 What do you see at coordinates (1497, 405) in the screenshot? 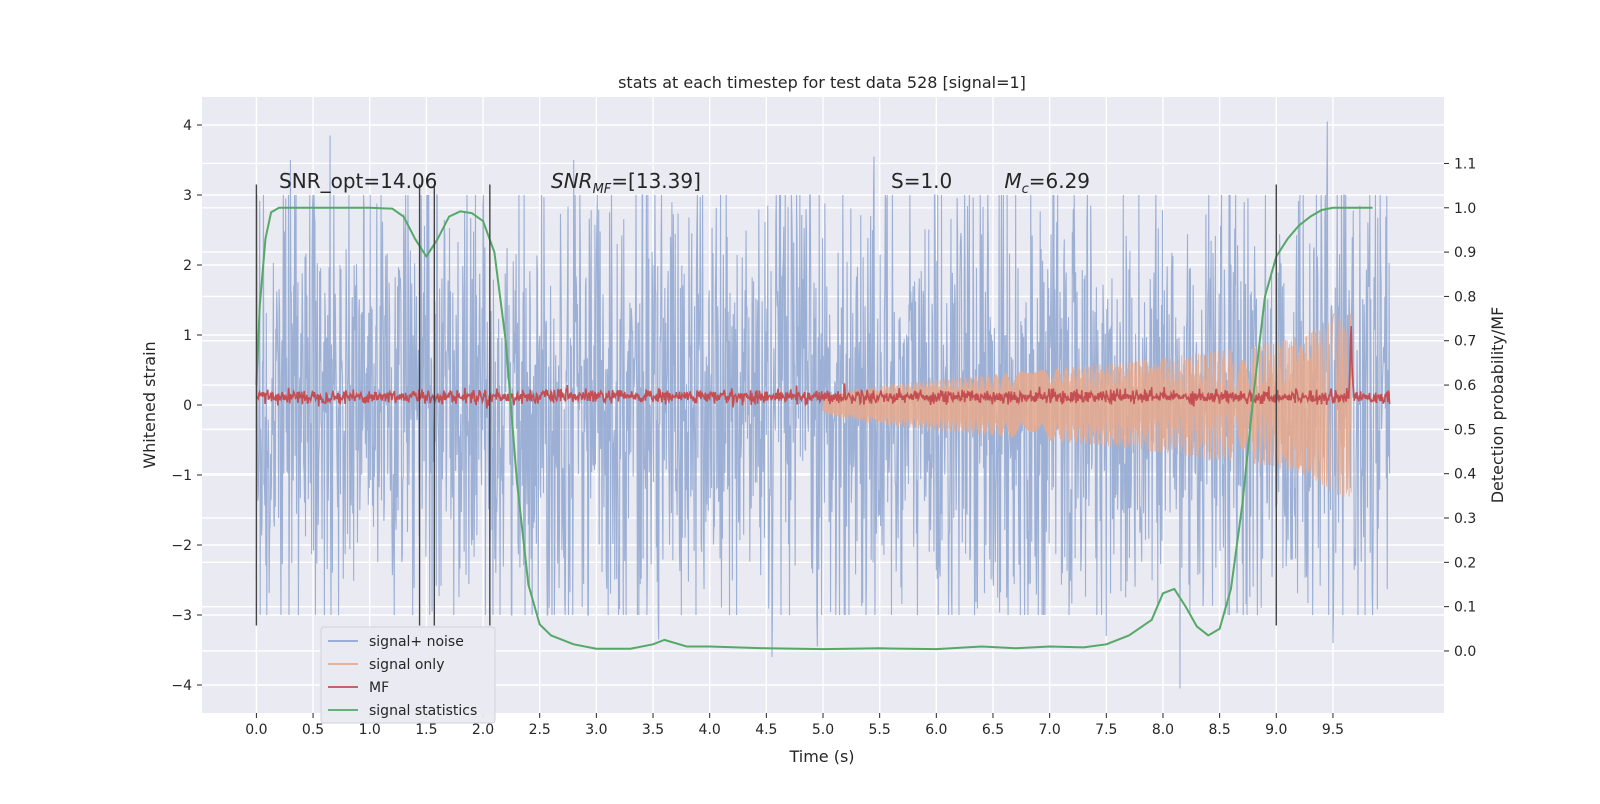
I see `y-axis-label-right: Detection probability/MF` at bounding box center [1497, 405].